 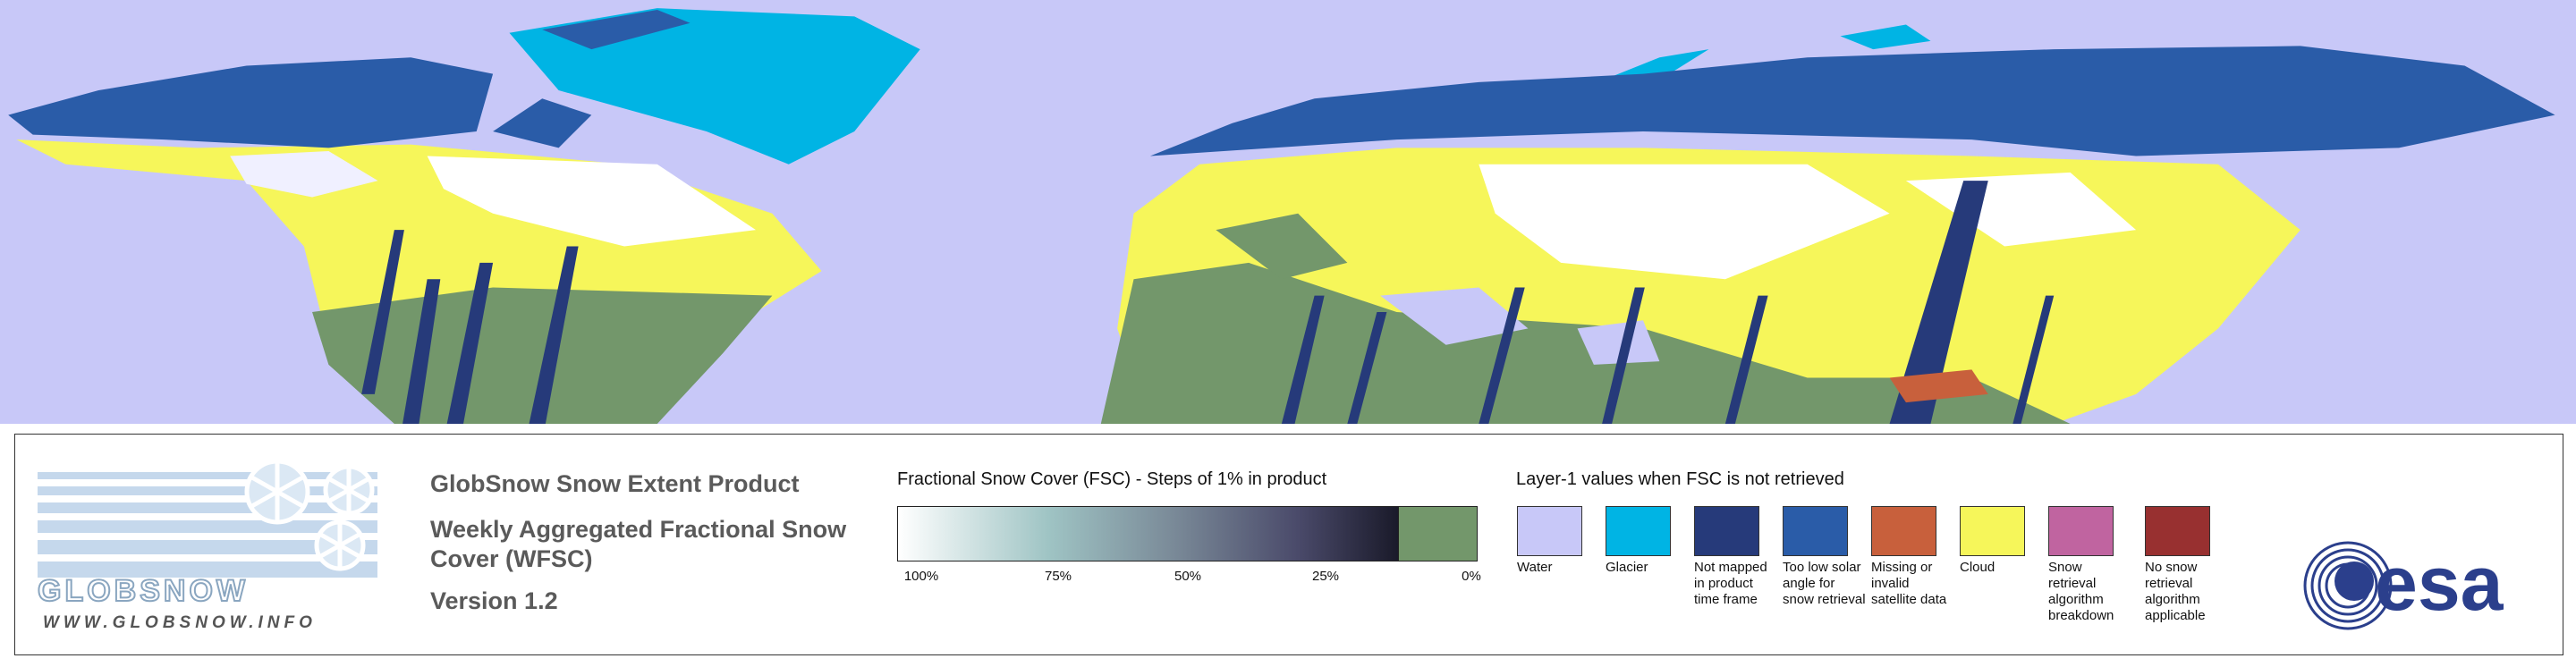 What do you see at coordinates (207, 525) in the screenshot?
I see `logo-stripes` at bounding box center [207, 525].